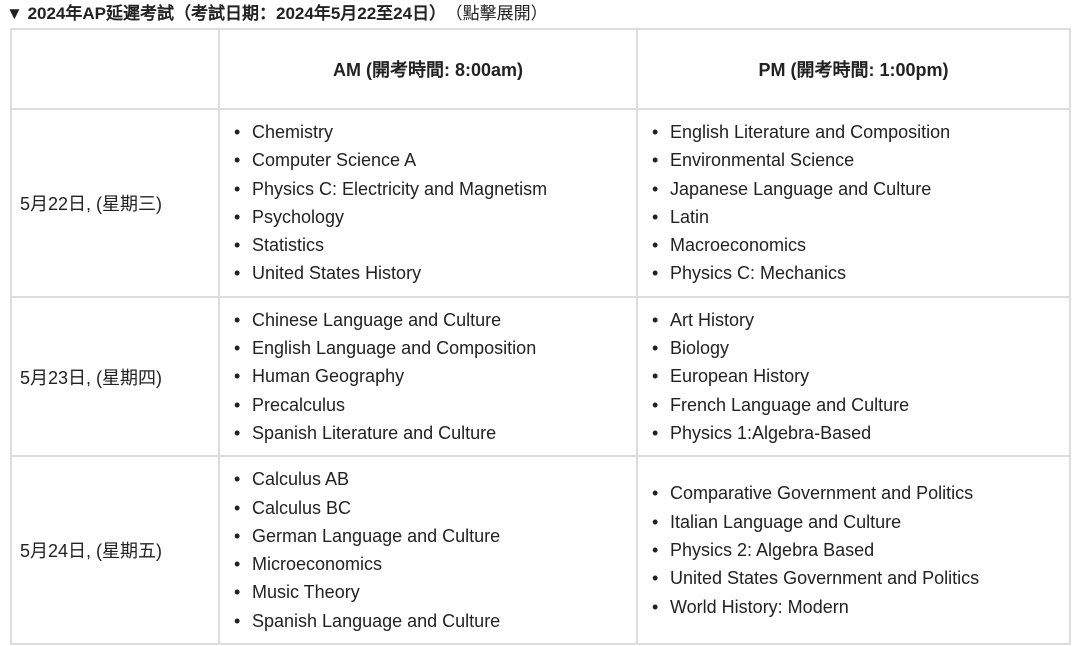  Describe the element at coordinates (856, 607) in the screenshot. I see `exam-subject: World History: Modern` at that location.